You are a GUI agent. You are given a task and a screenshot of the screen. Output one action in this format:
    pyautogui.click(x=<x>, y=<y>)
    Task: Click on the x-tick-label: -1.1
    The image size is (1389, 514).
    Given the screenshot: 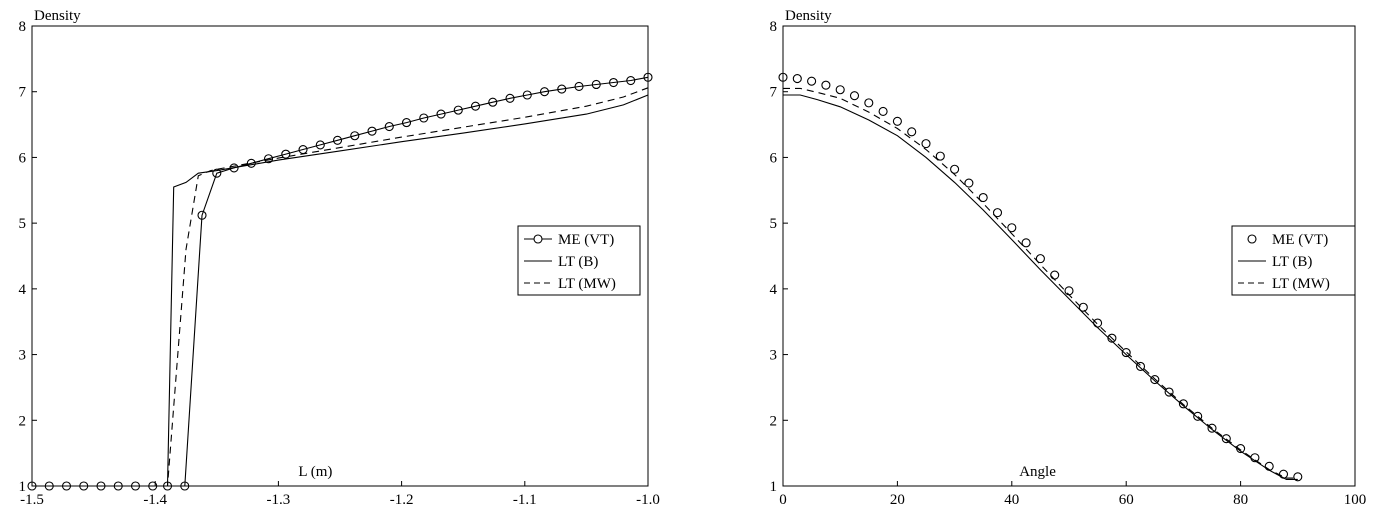 What is the action you would take?
    pyautogui.click(x=525, y=500)
    